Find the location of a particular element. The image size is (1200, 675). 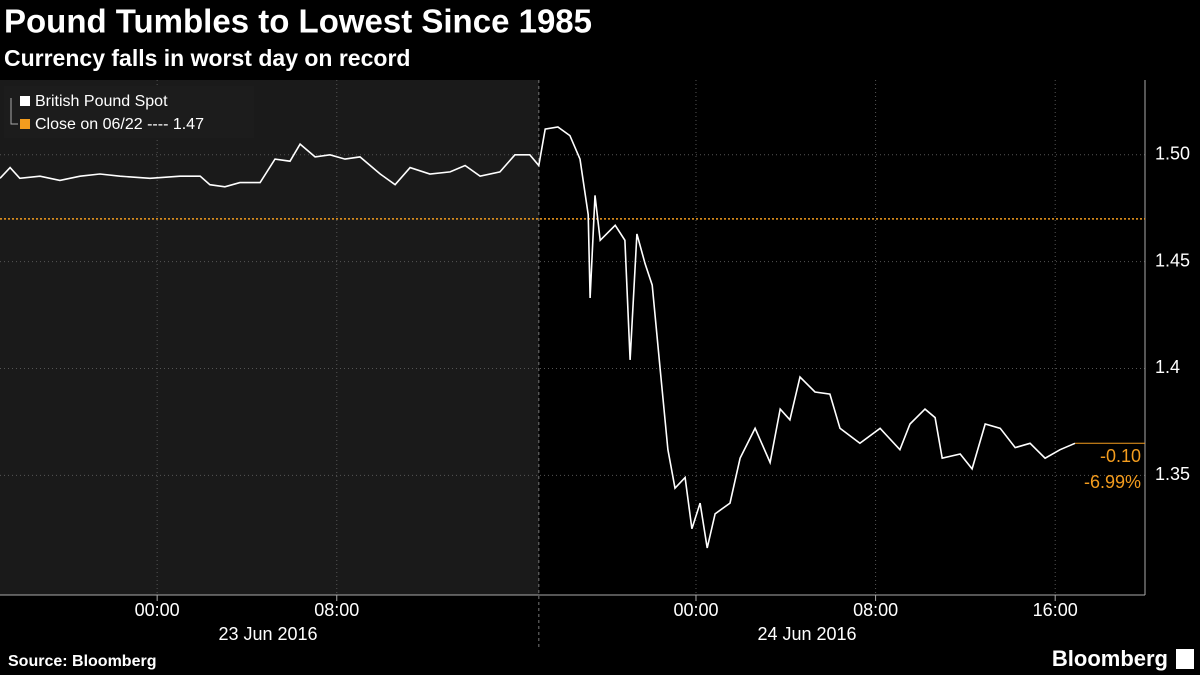

chart-subtitle: Currency falls in worst day on record is located at coordinates (207, 58).